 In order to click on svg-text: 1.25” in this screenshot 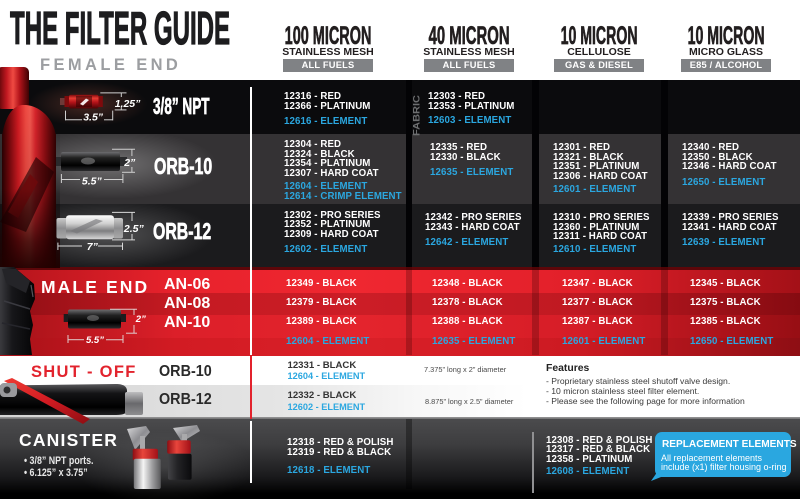, I will do `click(128, 104)`.